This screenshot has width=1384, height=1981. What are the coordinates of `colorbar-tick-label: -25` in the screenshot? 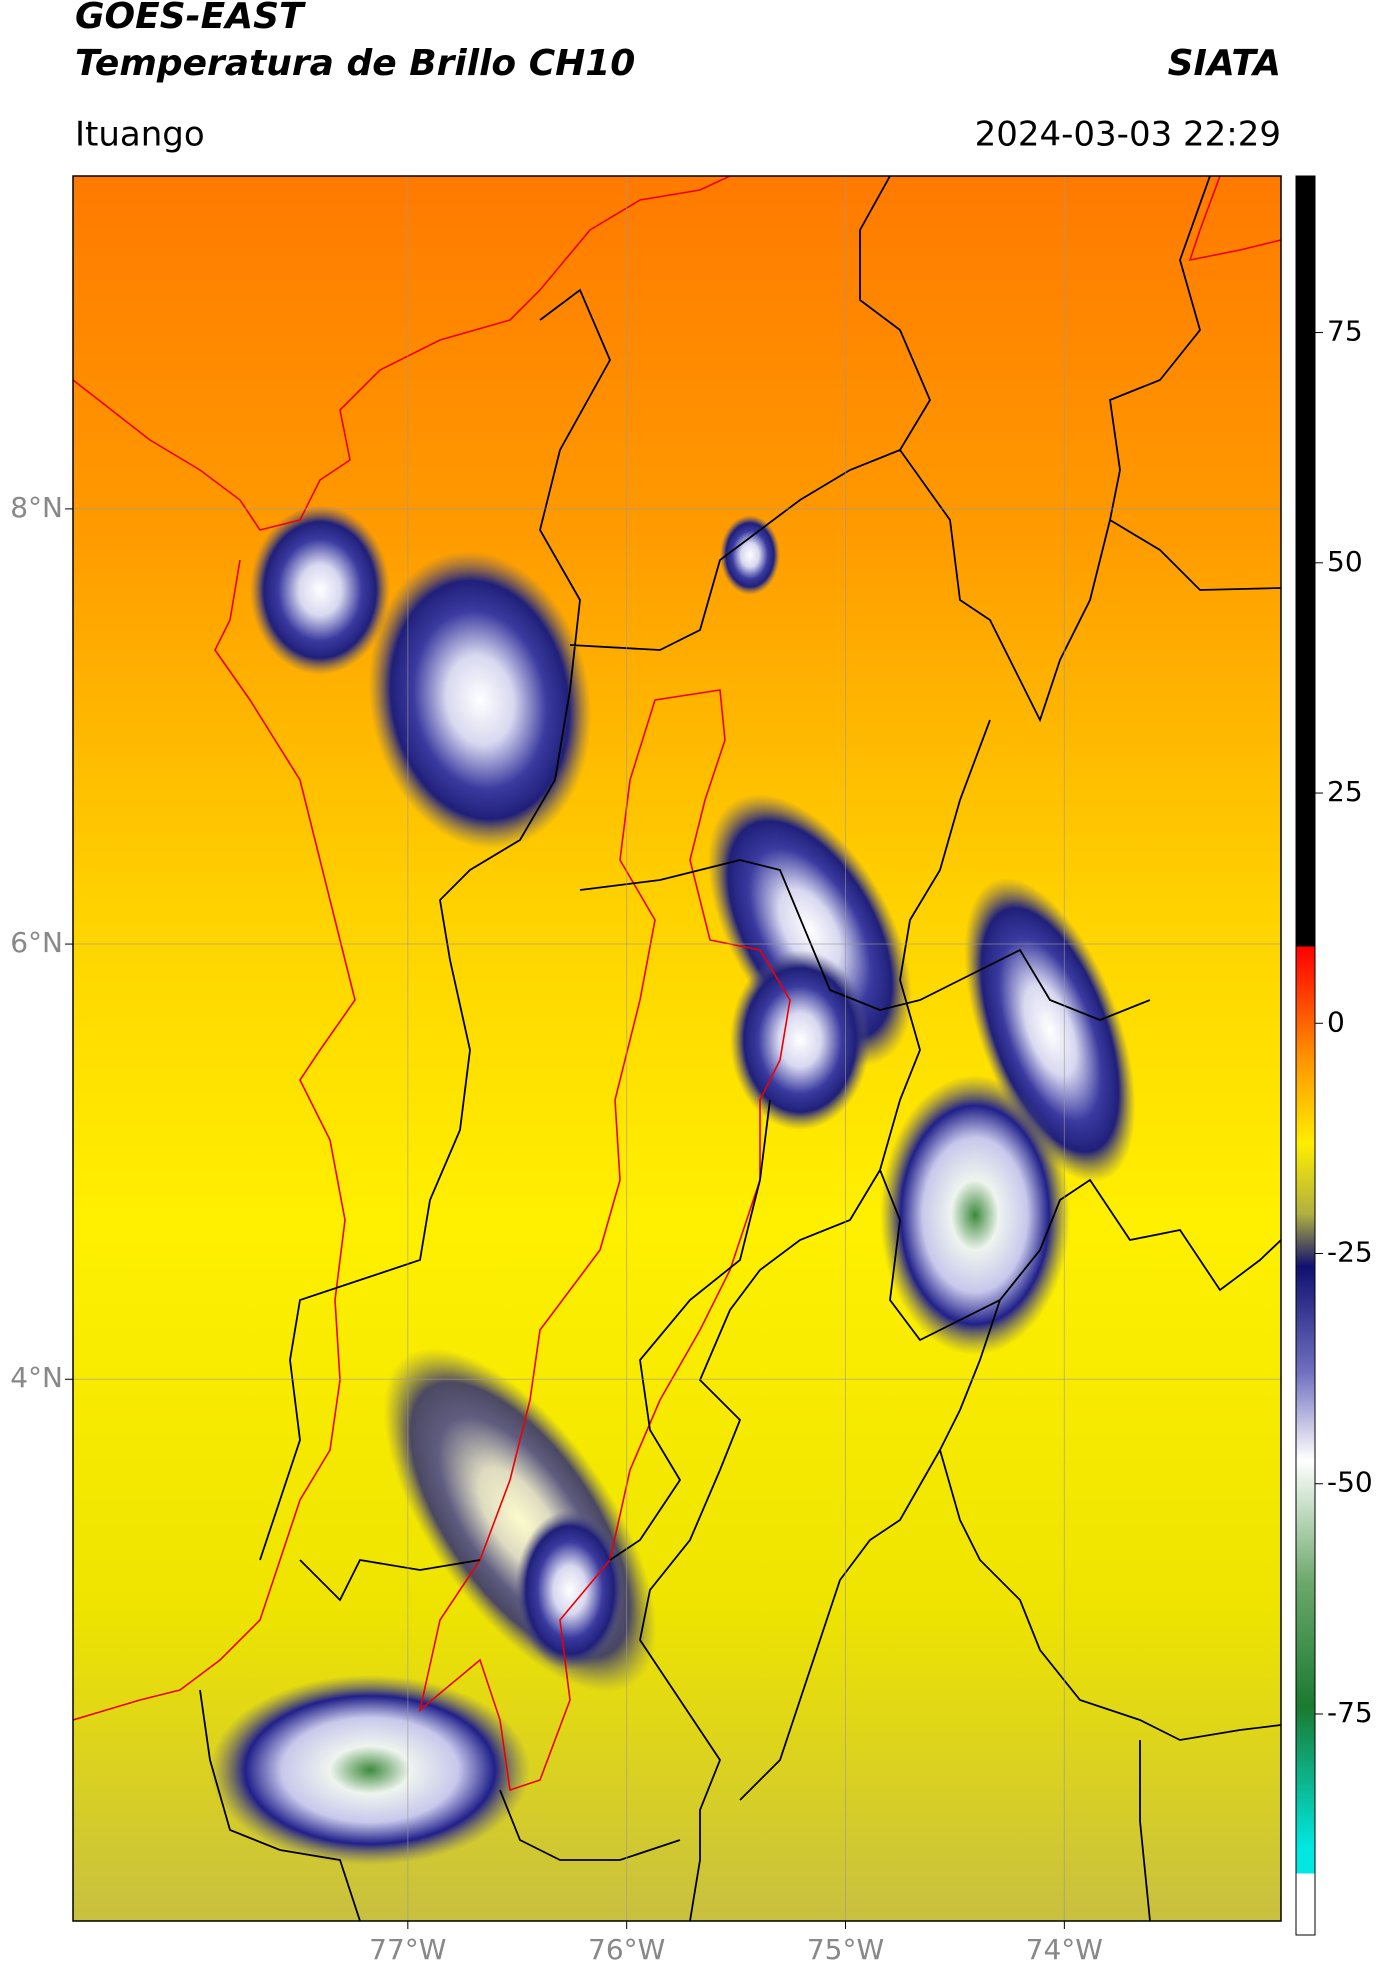 It's located at (1350, 1252).